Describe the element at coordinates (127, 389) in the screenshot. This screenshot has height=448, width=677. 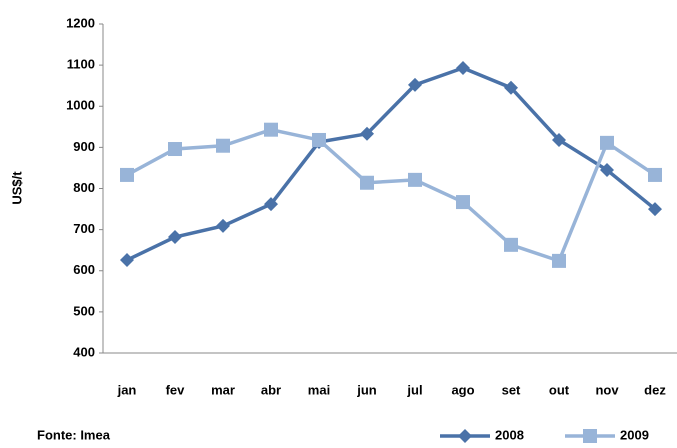
I see `x-tick-label: jan` at that location.